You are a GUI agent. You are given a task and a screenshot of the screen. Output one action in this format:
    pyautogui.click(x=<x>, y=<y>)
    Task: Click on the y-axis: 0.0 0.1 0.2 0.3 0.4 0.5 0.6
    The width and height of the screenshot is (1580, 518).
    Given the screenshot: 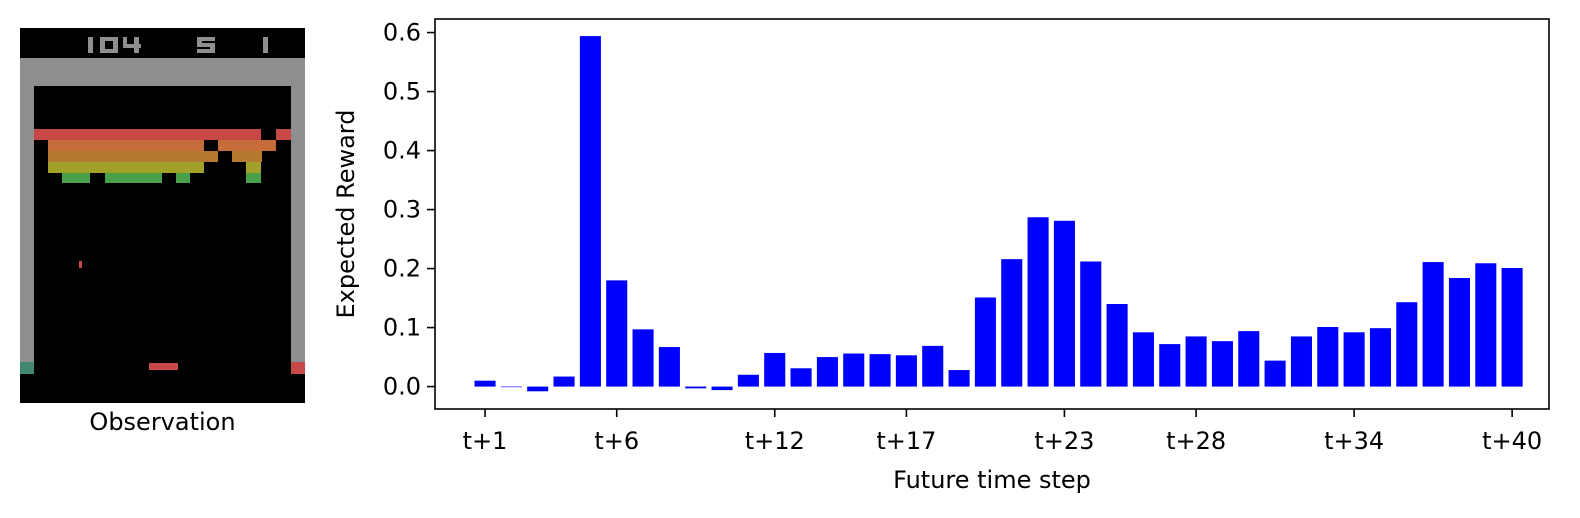 What is the action you would take?
    pyautogui.click(x=409, y=210)
    